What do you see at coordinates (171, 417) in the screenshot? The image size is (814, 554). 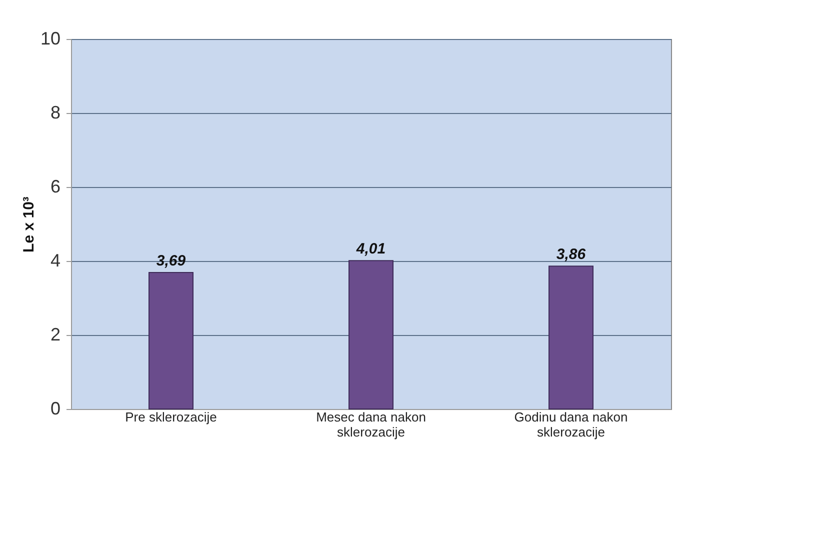 I see `x-tick-label: Pre sklerozacije` at bounding box center [171, 417].